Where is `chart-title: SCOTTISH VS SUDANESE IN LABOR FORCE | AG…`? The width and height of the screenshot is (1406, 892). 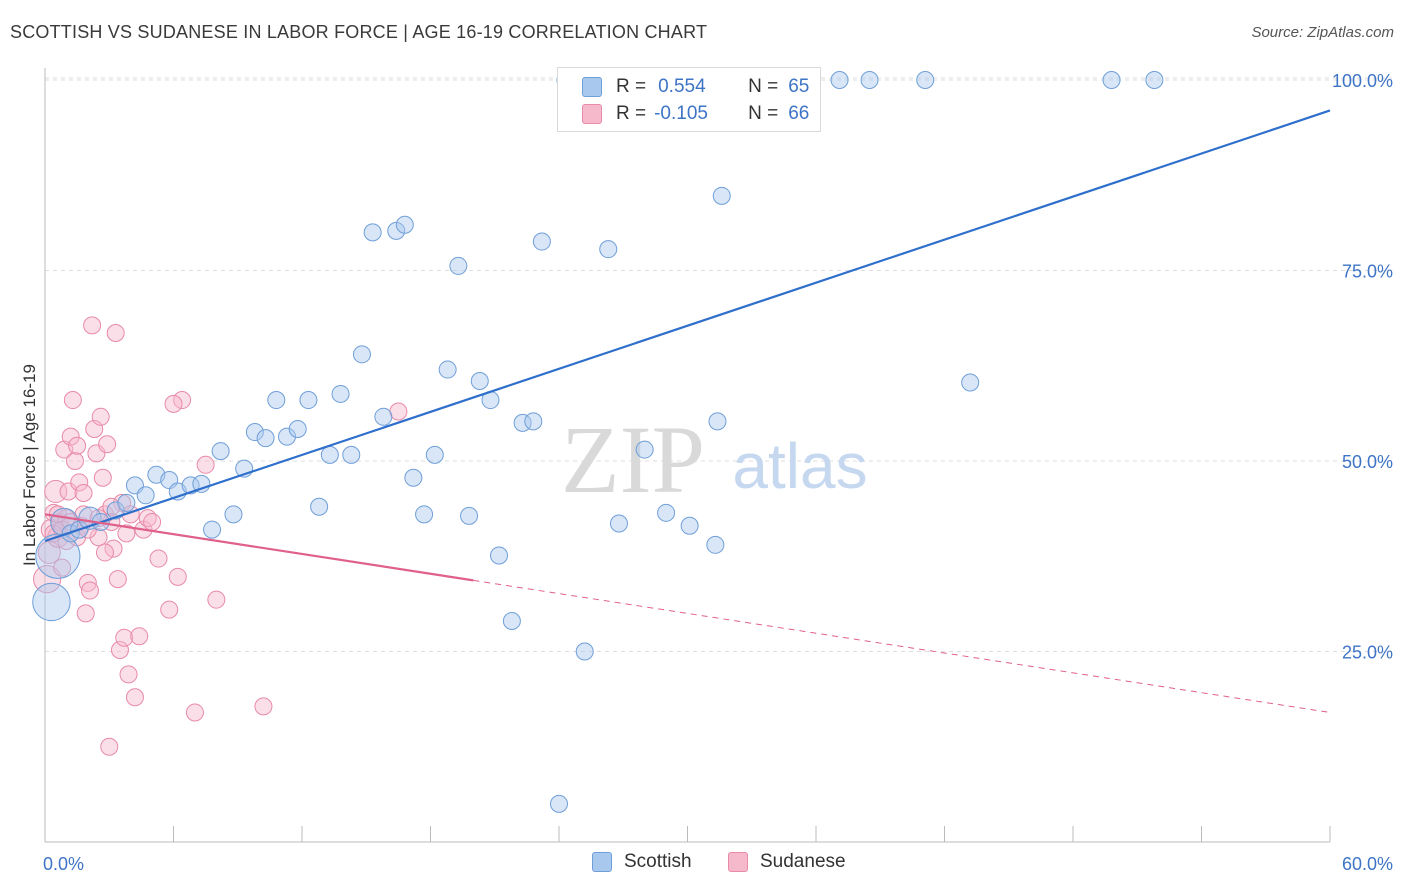 chart-title: SCOTTISH VS SUDANESE IN LABOR FORCE | AG… is located at coordinates (359, 32).